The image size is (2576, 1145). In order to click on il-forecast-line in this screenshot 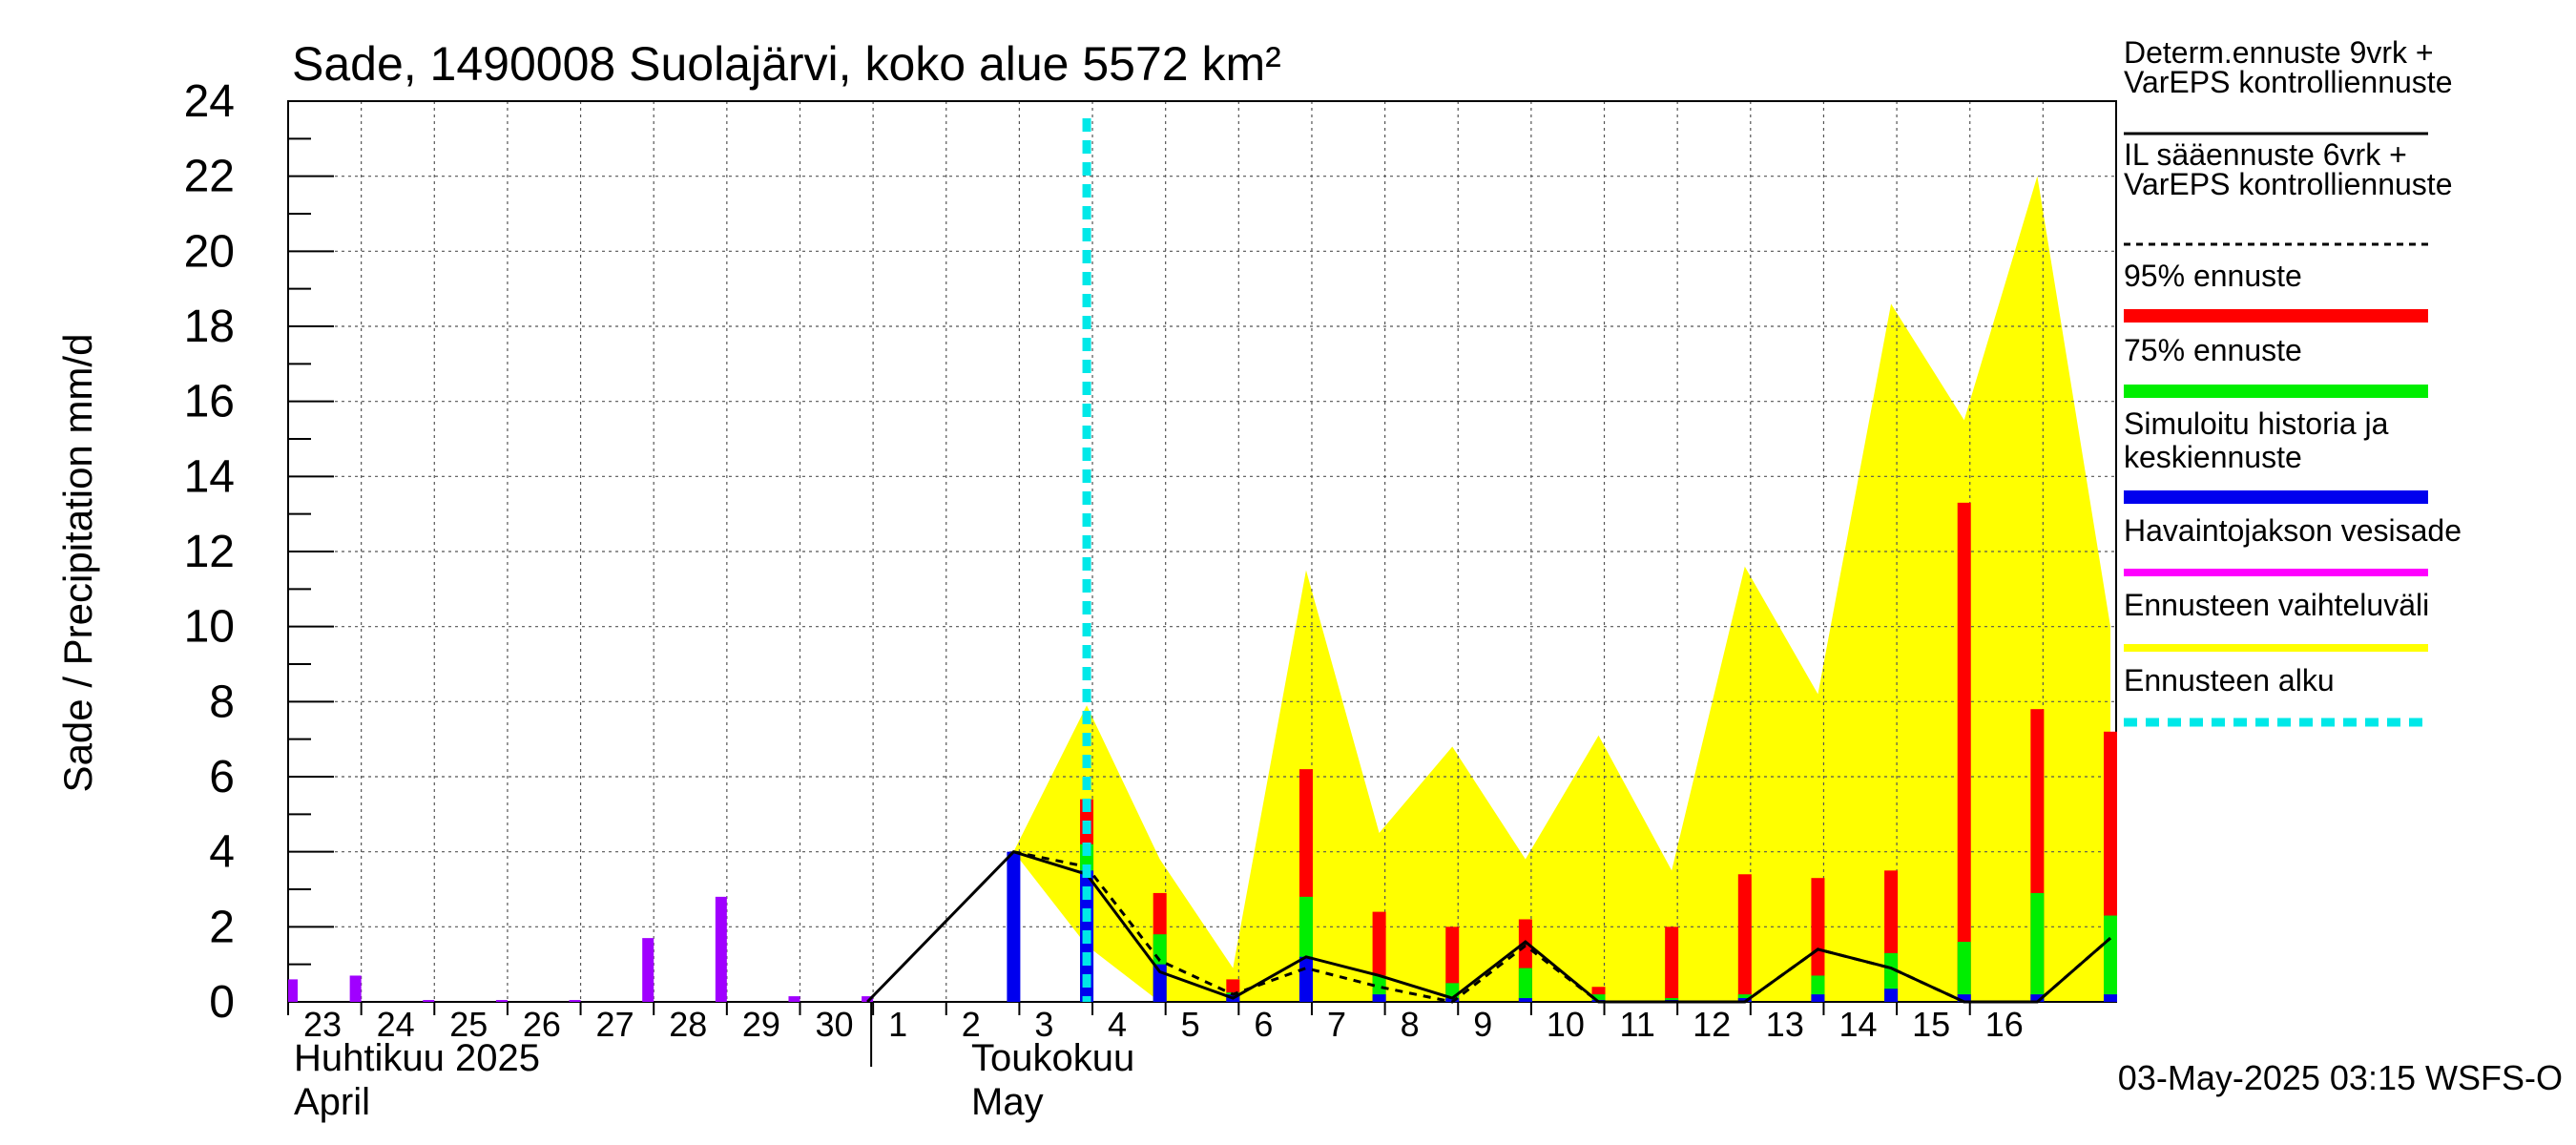, I will do `click(1562, 927)`.